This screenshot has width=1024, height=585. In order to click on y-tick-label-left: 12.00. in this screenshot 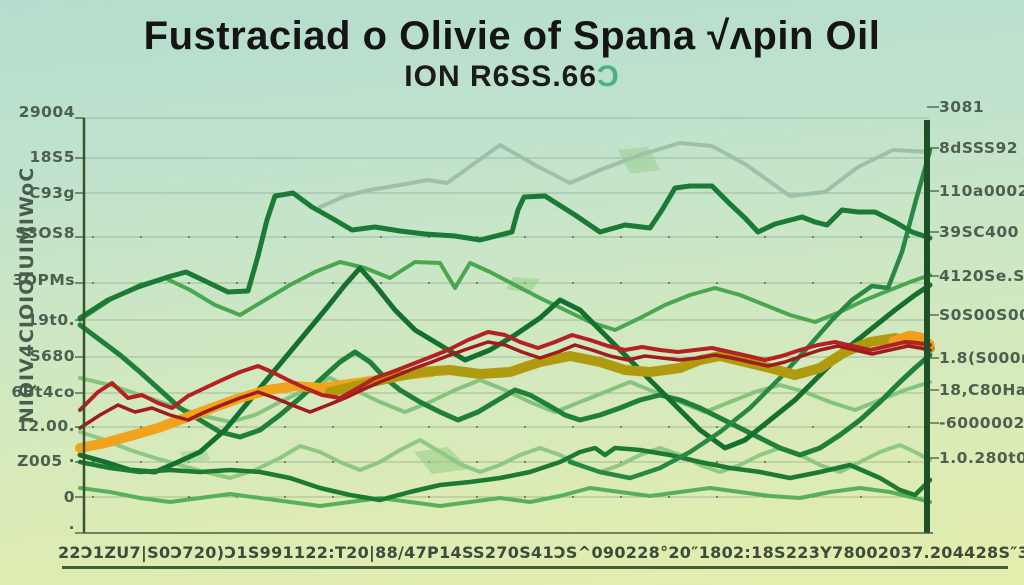, I will do `click(46, 426)`.